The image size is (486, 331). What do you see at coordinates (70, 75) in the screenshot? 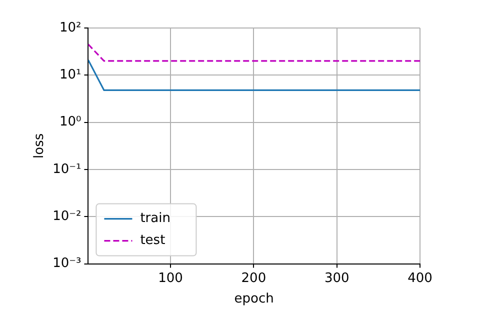
I see `y-tick-label: 10¹` at bounding box center [70, 75].